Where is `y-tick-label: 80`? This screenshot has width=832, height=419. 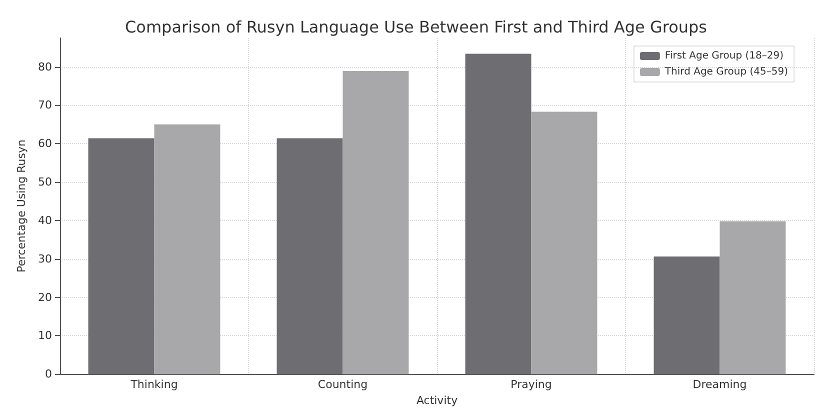 y-tick-label: 80 is located at coordinates (45, 67).